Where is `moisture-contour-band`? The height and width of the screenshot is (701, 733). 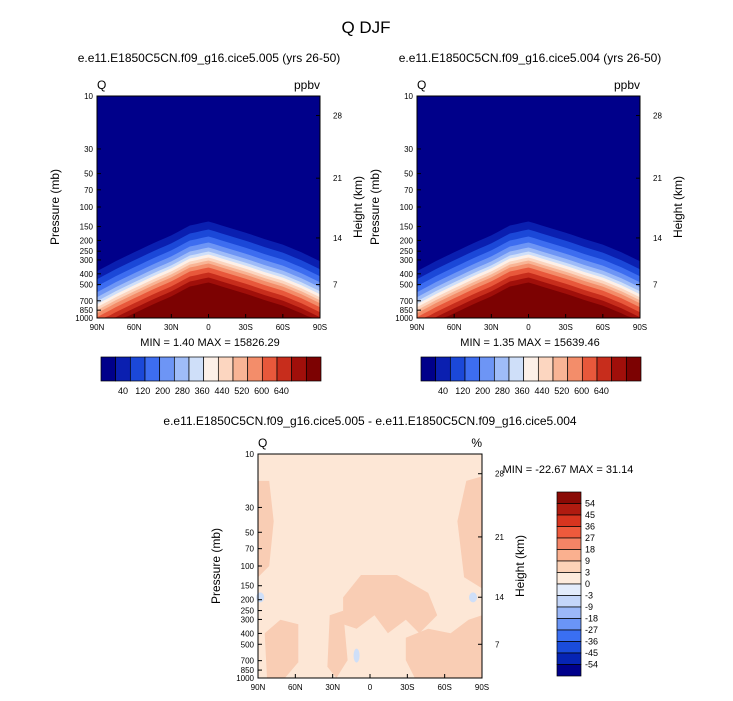 moisture-contour-band is located at coordinates (208, 300).